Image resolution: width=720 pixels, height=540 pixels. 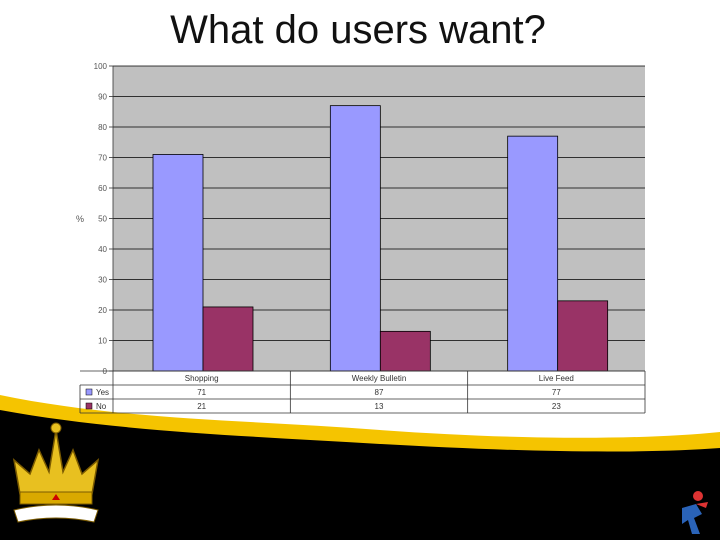 I want to click on y-tick-label: 20, so click(x=102, y=310).